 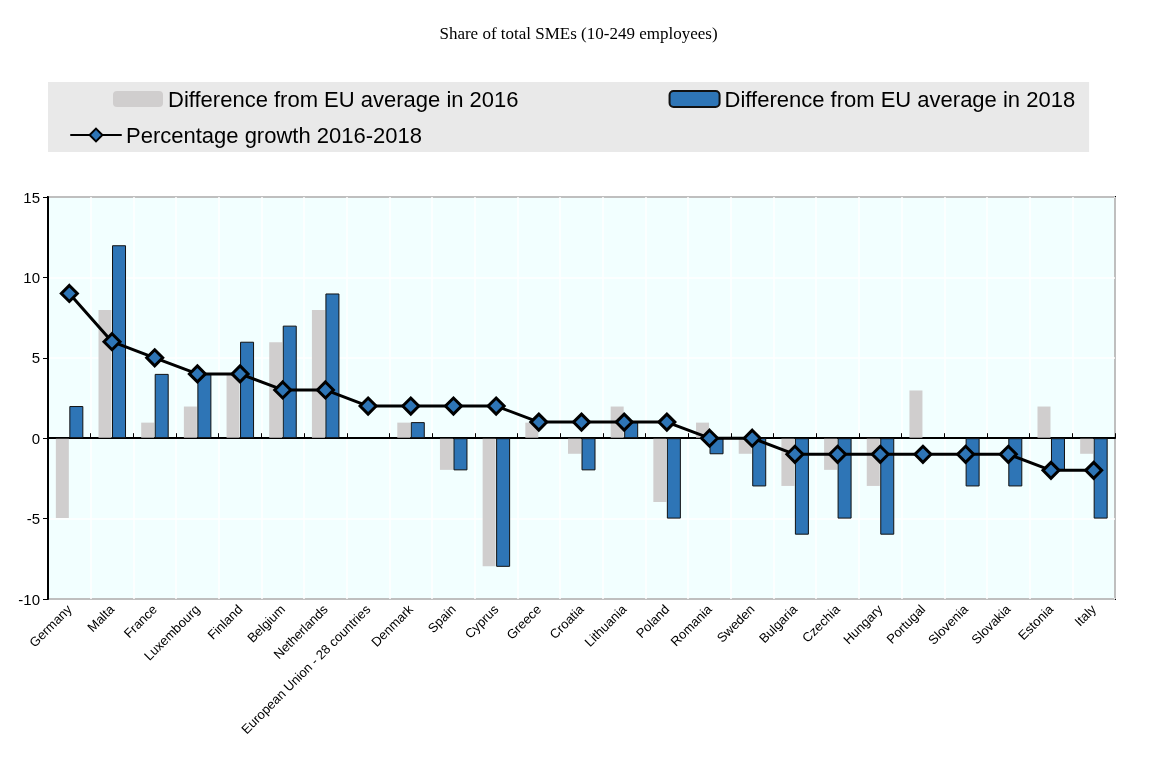 I want to click on legend-label: Percentage growth 2016-2018, so click(x=274, y=135).